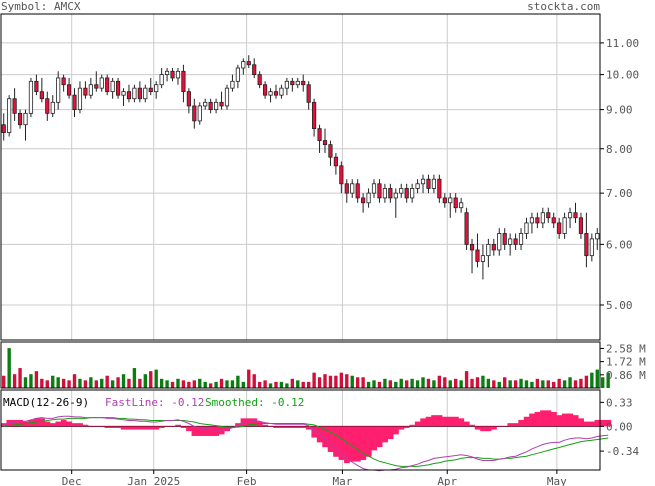  What do you see at coordinates (619, 174) in the screenshot?
I see `price-y-axis: 5.00 6.00 7.00 8.00 9.00 10.00 11.00` at bounding box center [619, 174].